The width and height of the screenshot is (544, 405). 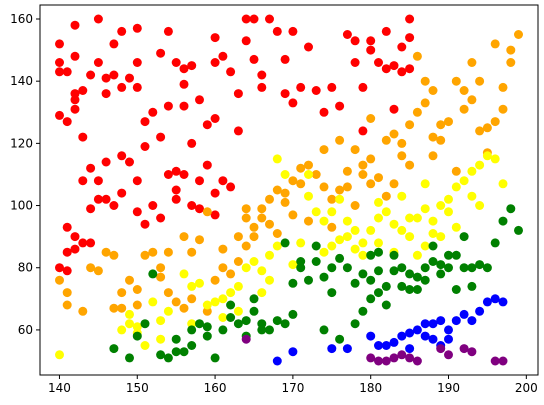 I want to click on y-tick-label: 120, so click(x=21, y=143).